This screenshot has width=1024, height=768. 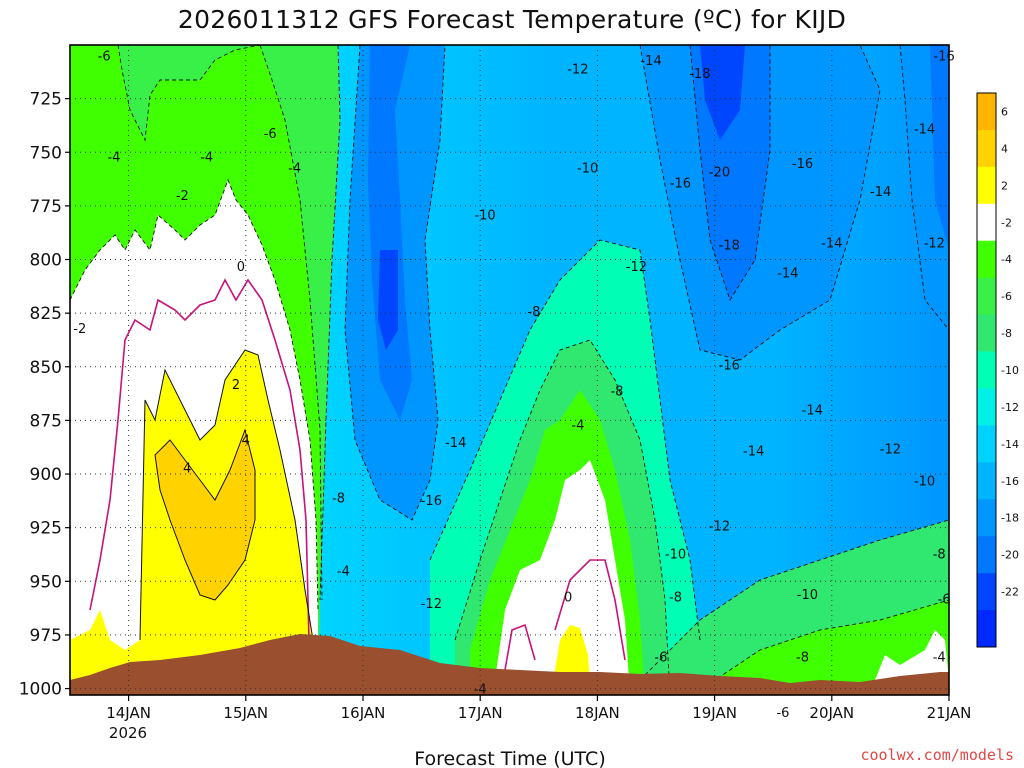 What do you see at coordinates (597, 713) in the screenshot?
I see `x-tick-label: 18JAN` at bounding box center [597, 713].